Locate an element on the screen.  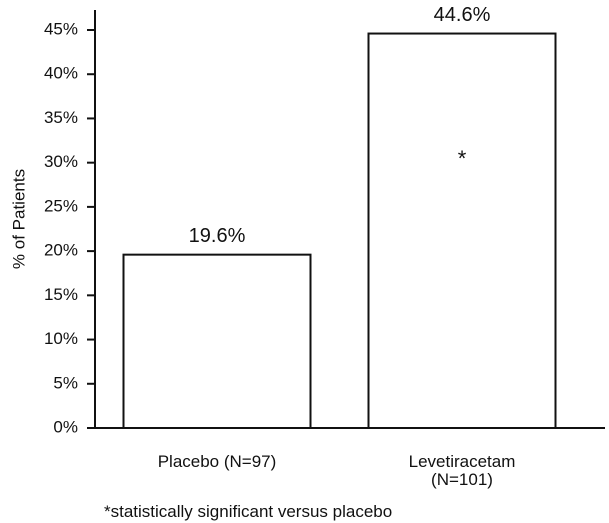
y-tick-label: 10% is located at coordinates (61, 338).